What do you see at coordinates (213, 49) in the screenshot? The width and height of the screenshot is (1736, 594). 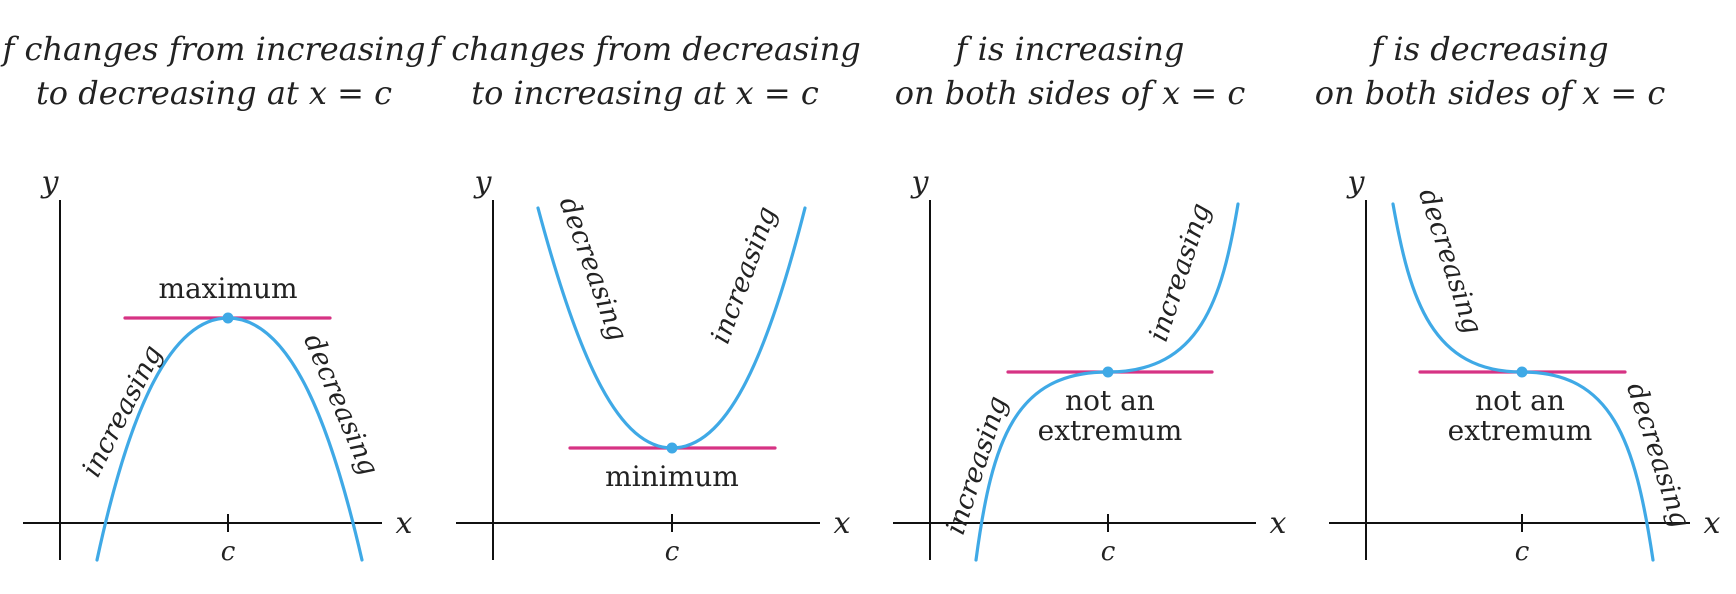 I see `panel-title-line-1: f changes from increasing` at bounding box center [213, 49].